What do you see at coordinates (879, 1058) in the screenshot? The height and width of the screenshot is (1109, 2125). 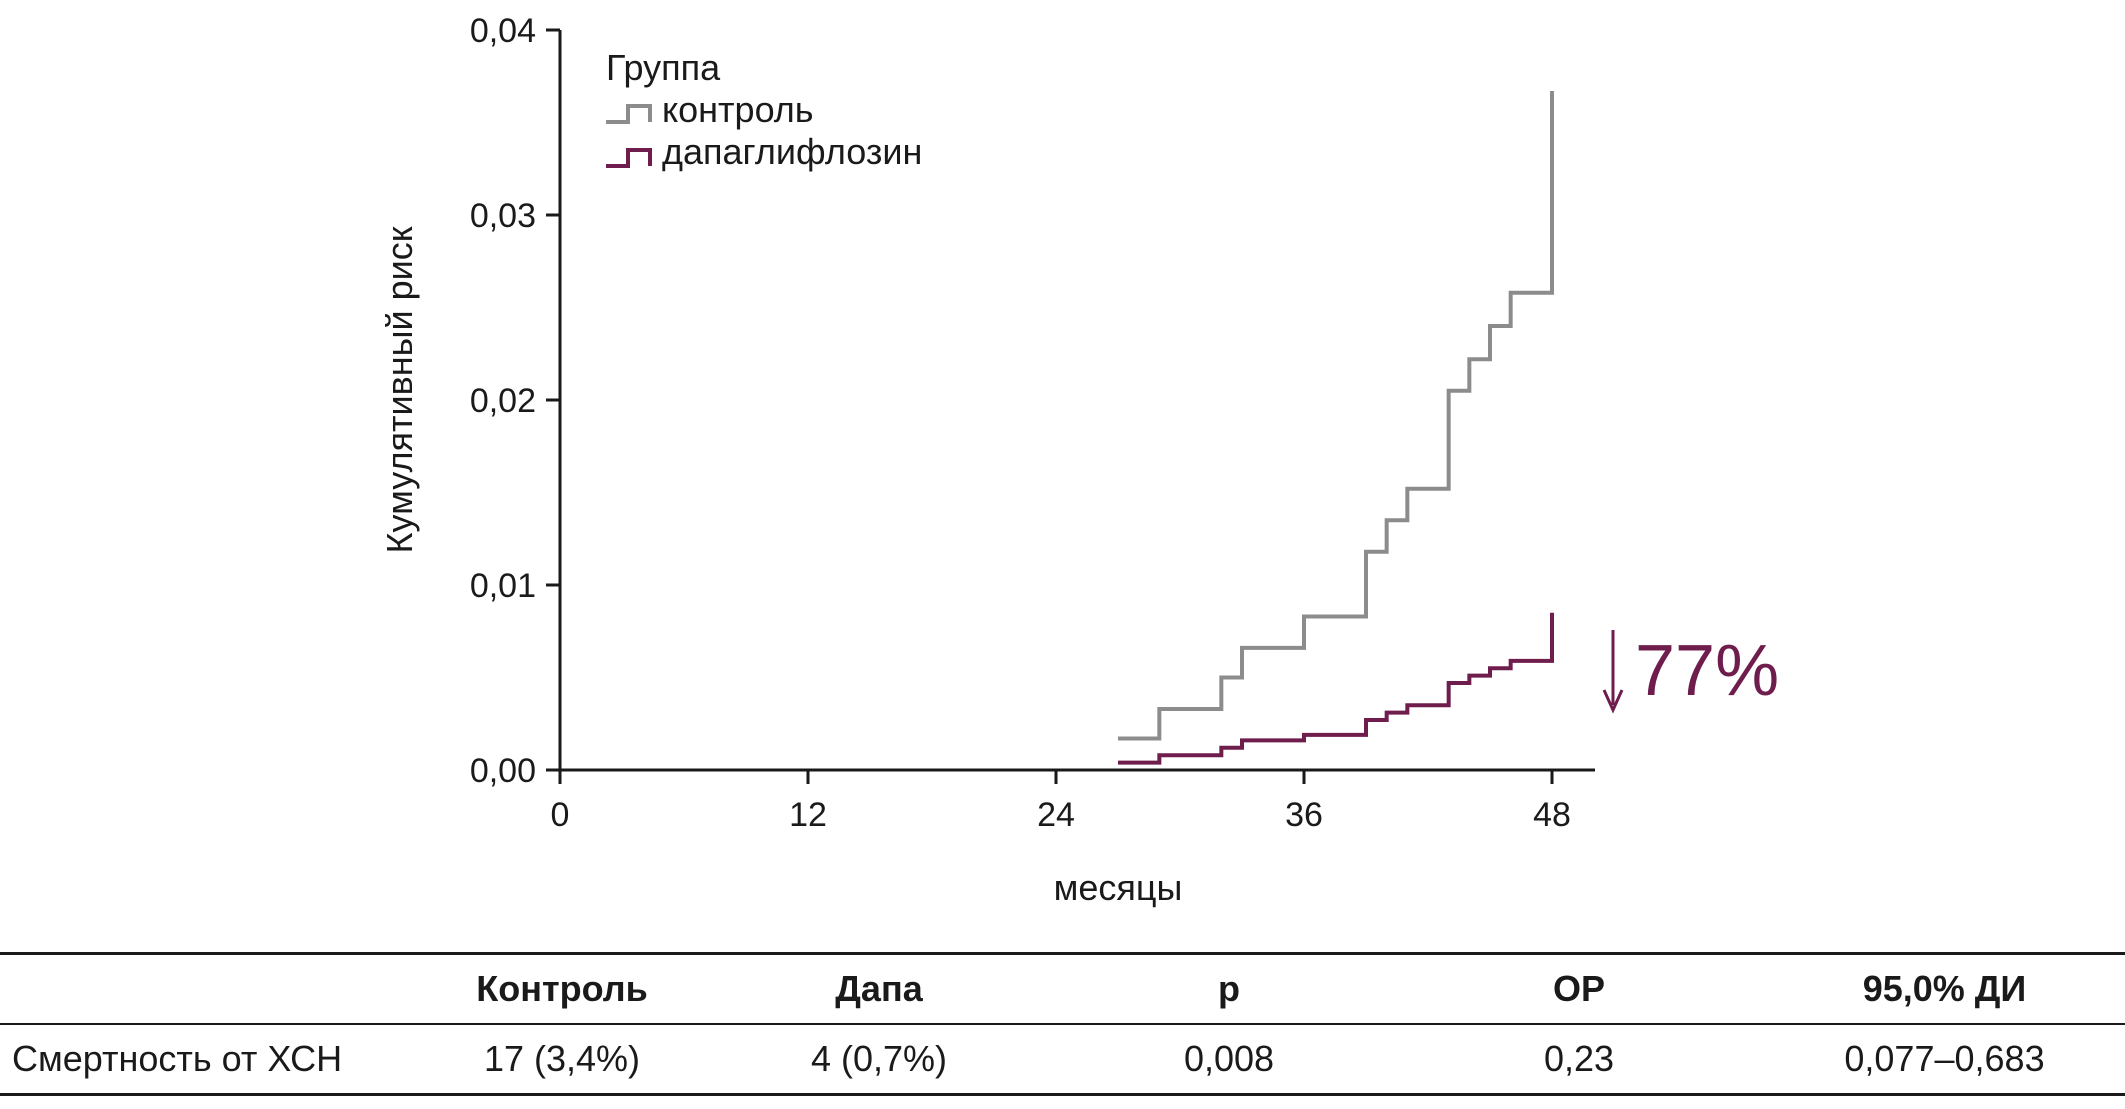 I see `cell-dapa: 4 (0,7%)` at bounding box center [879, 1058].